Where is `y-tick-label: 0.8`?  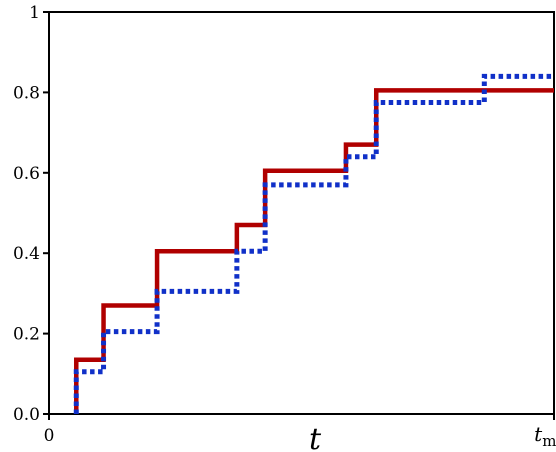 y-tick-label: 0.8 is located at coordinates (26, 93).